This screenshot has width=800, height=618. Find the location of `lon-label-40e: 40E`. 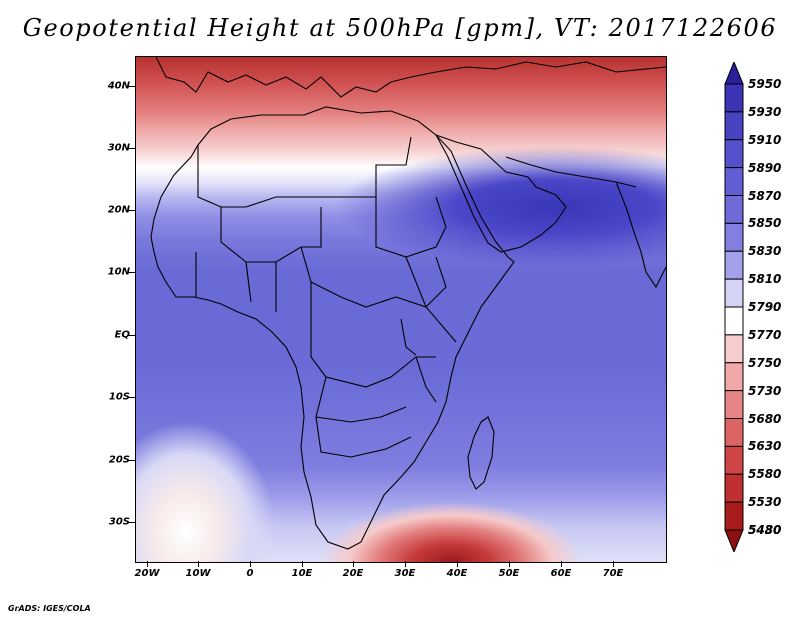

lon-label-40e: 40E is located at coordinates (457, 573).